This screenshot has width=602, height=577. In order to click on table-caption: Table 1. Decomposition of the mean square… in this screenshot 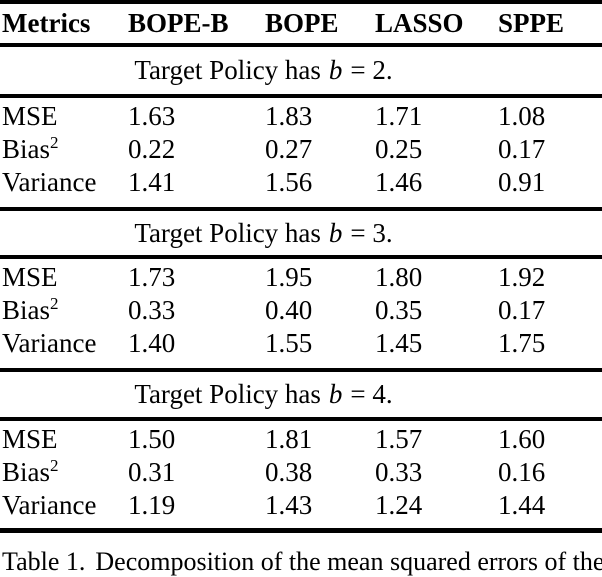, I will do `click(301, 562)`.